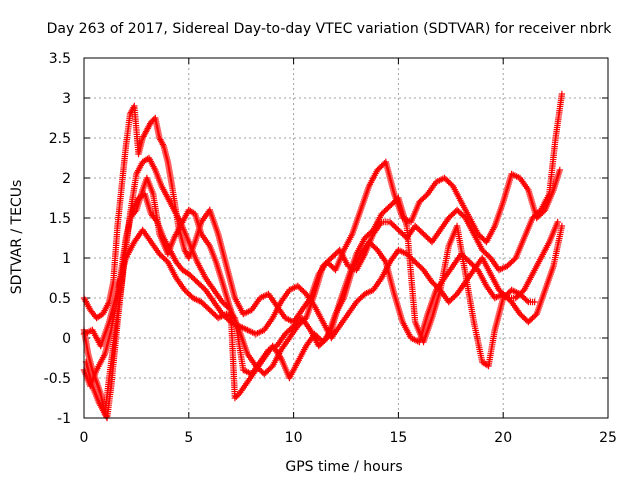 The height and width of the screenshot is (480, 640). Describe the element at coordinates (188, 438) in the screenshot. I see `x-tick-label: 5` at that location.